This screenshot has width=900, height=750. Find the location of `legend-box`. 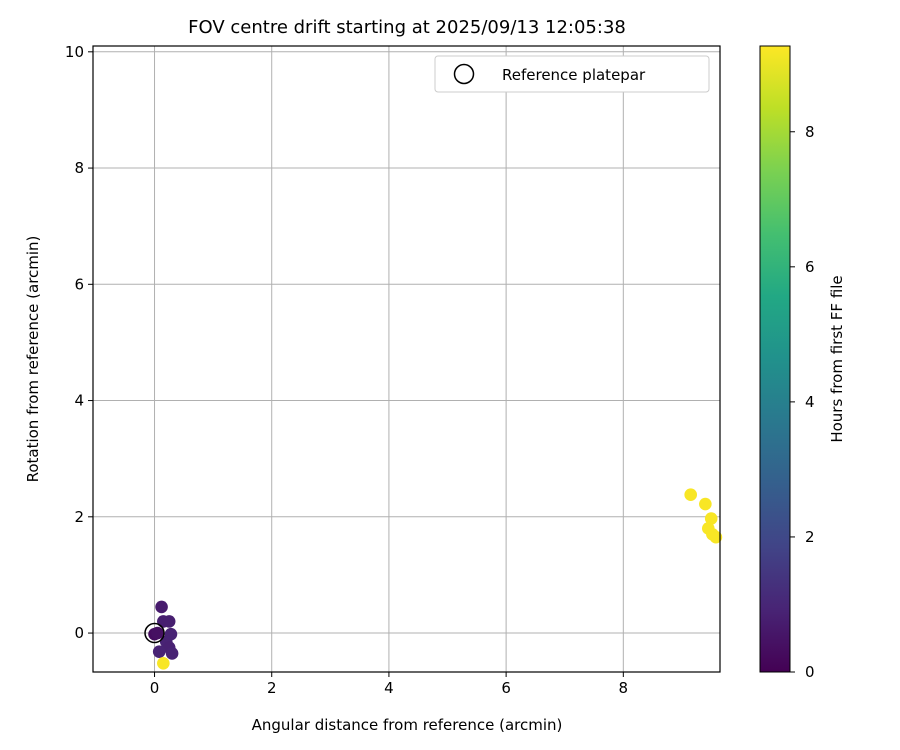

legend-box is located at coordinates (572, 74).